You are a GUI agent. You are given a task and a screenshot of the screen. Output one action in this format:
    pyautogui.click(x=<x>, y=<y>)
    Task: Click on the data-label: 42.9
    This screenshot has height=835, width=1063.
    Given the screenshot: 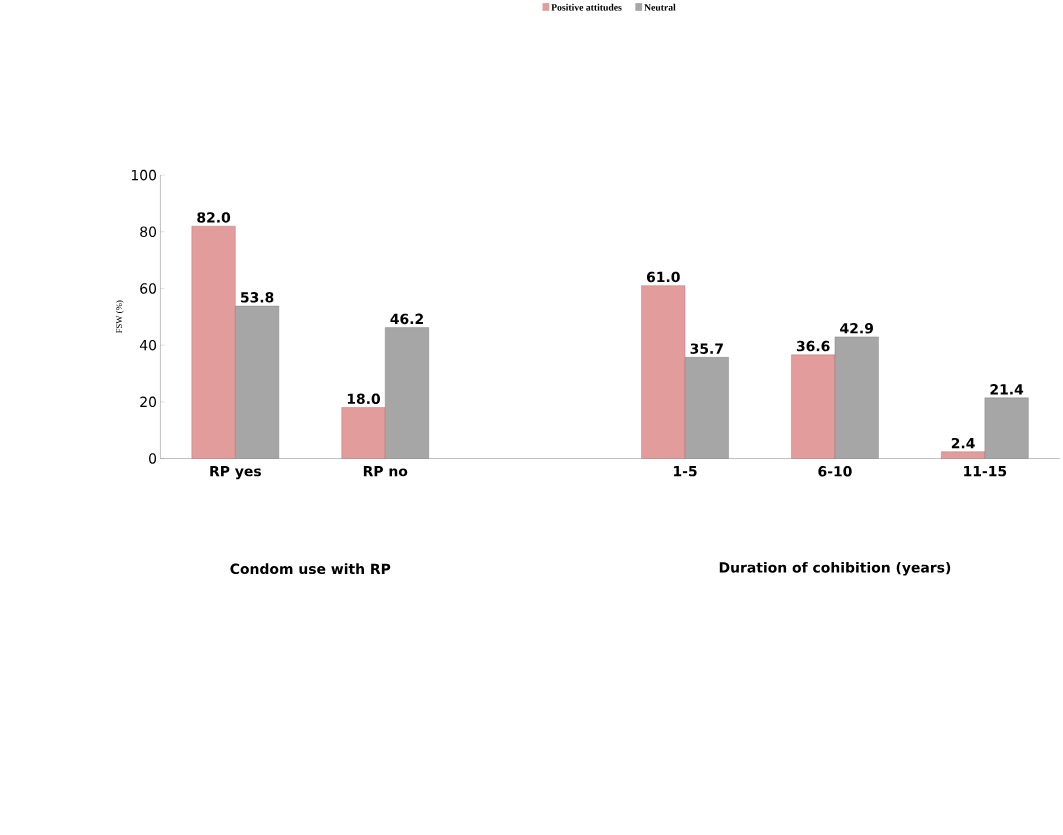 What is the action you would take?
    pyautogui.click(x=856, y=328)
    